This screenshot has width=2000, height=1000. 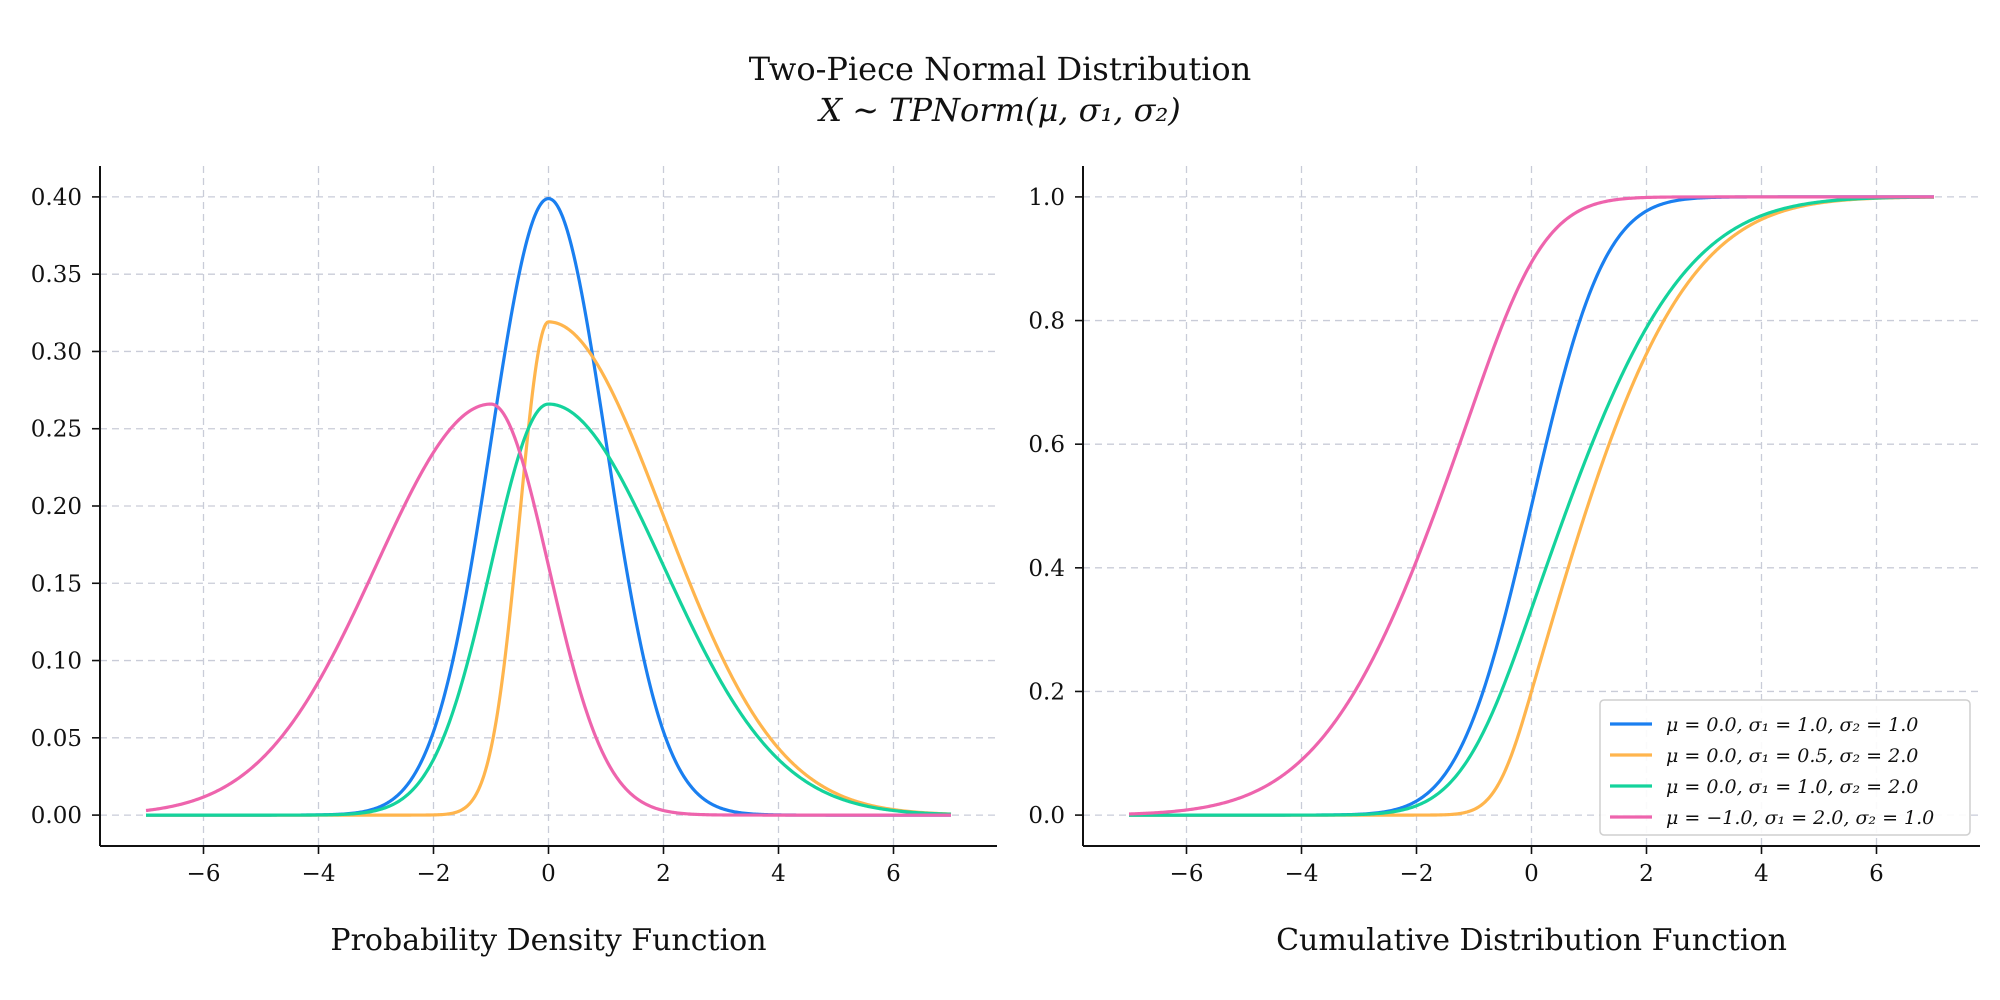 What do you see at coordinates (548, 940) in the screenshot?
I see `x-axis-label: Probability Density Function` at bounding box center [548, 940].